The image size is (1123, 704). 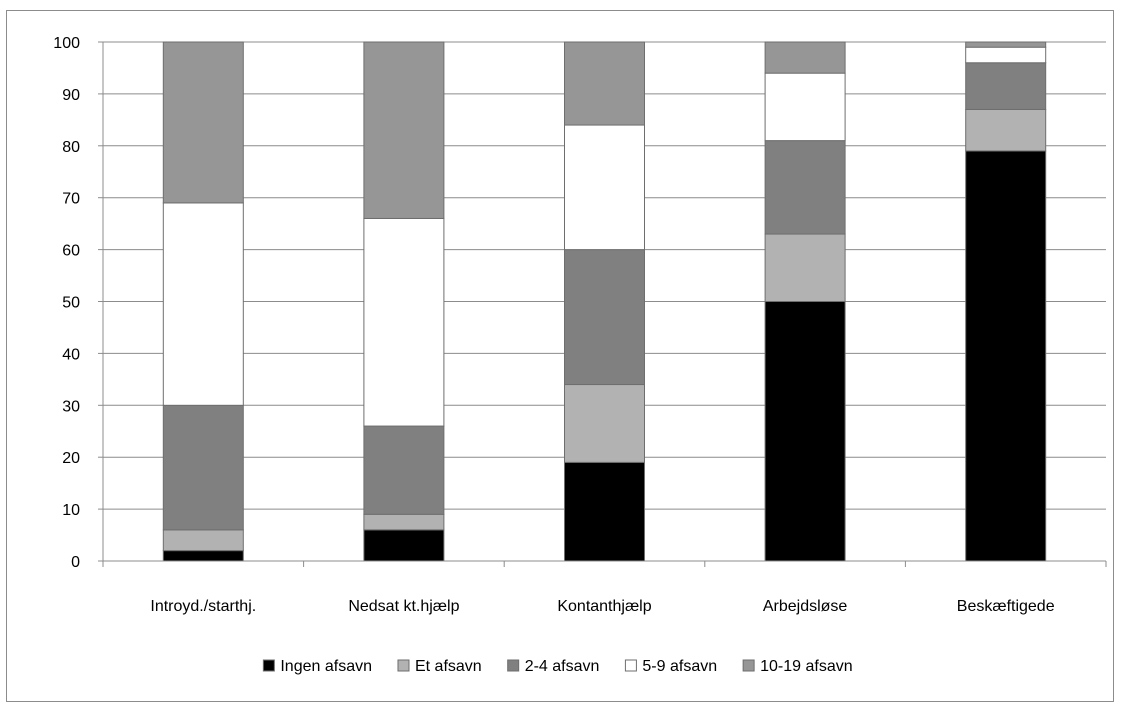 I want to click on y-tick-label: 90, so click(x=71, y=95).